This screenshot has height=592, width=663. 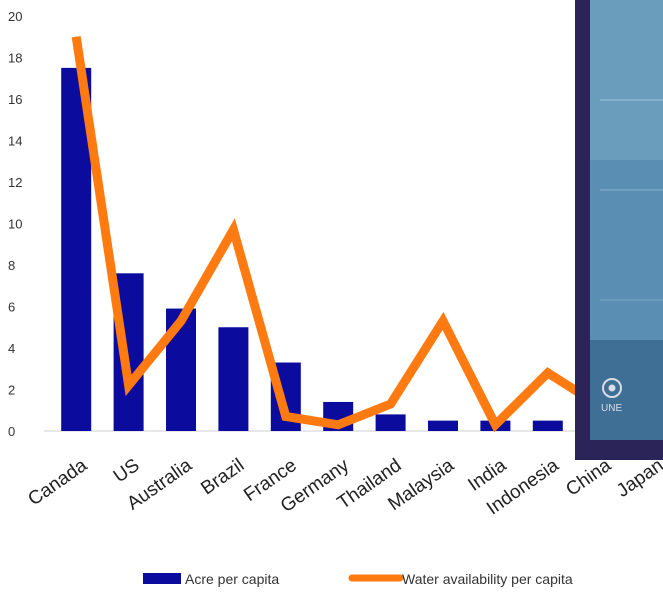 What do you see at coordinates (232, 579) in the screenshot?
I see `legend-label-bar: Acre per capita` at bounding box center [232, 579].